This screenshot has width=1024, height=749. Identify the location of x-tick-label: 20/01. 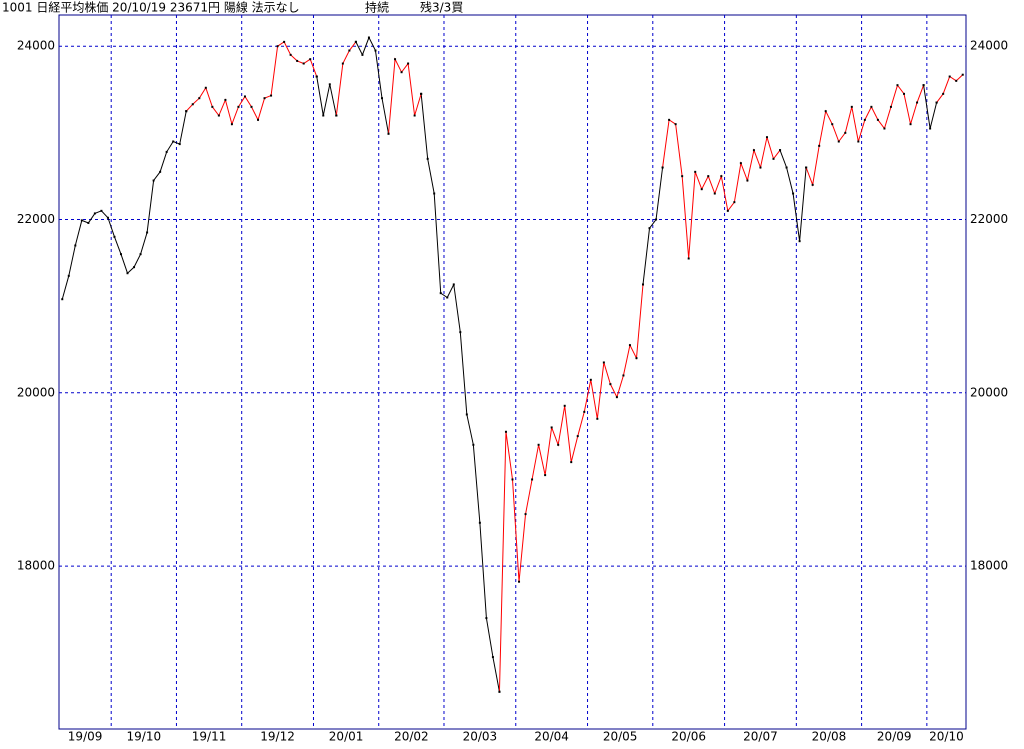
(346, 737).